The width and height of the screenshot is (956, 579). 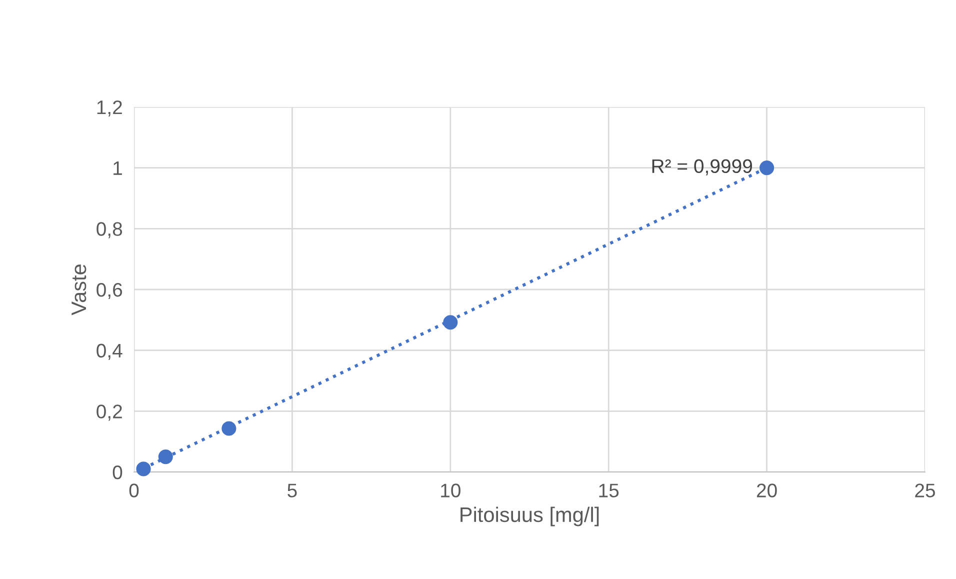 What do you see at coordinates (925, 491) in the screenshot?
I see `x-tick-label: 25` at bounding box center [925, 491].